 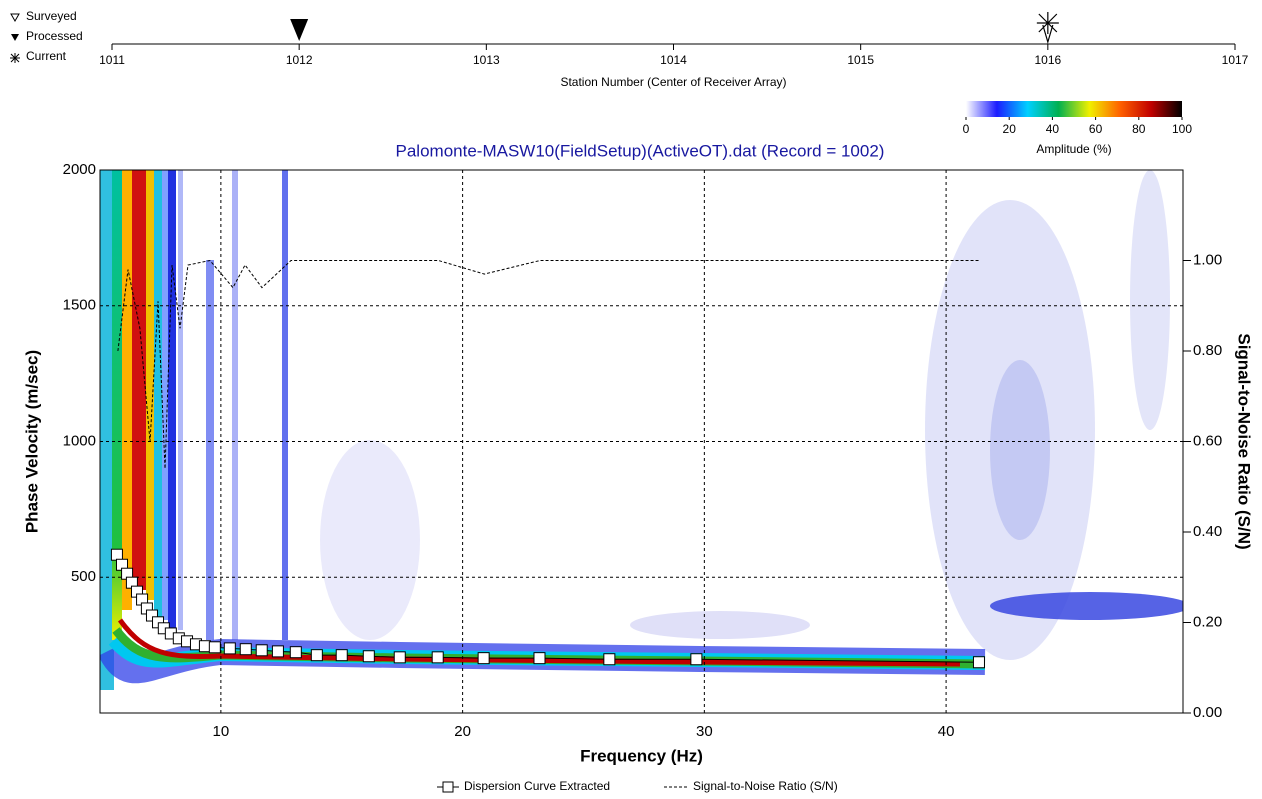 What do you see at coordinates (299, 30) in the screenshot?
I see `processed-marker` at bounding box center [299, 30].